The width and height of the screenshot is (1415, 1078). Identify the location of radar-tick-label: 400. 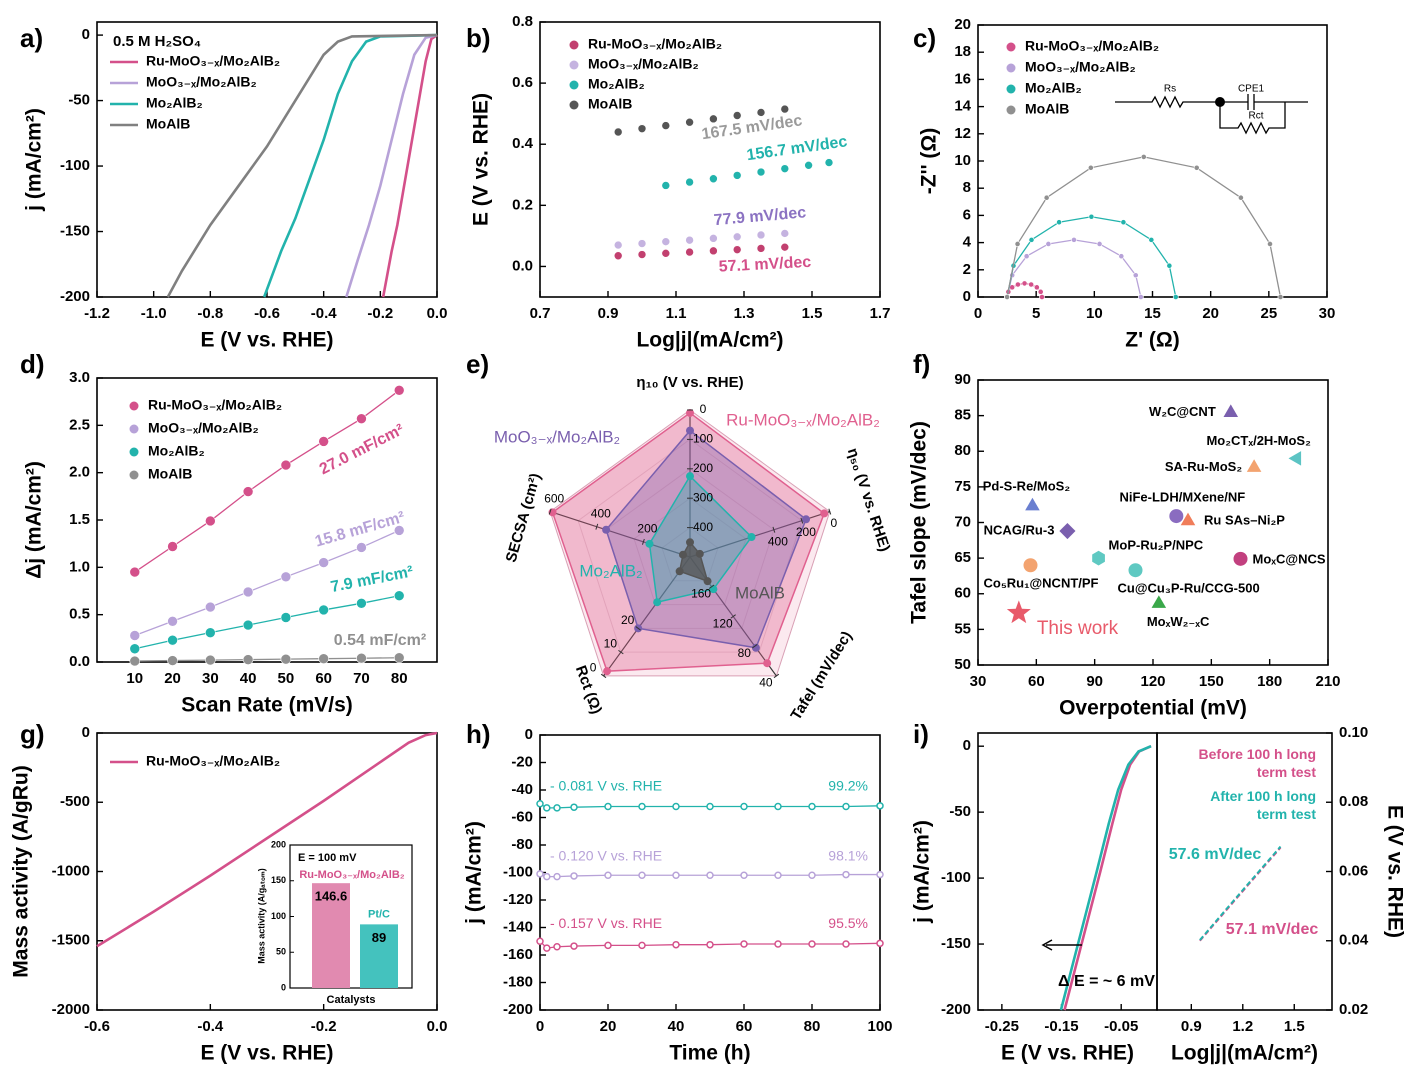
(703, 527).